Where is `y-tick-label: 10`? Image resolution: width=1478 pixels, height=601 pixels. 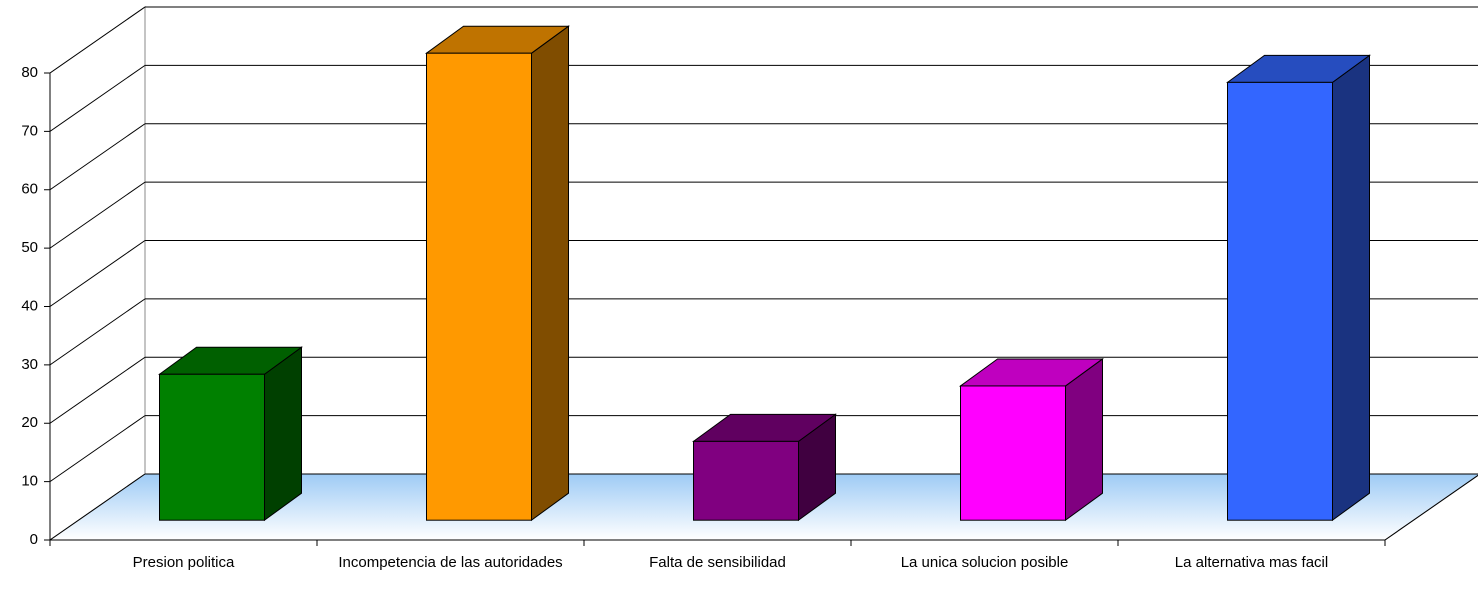 y-tick-label: 10 is located at coordinates (29, 481).